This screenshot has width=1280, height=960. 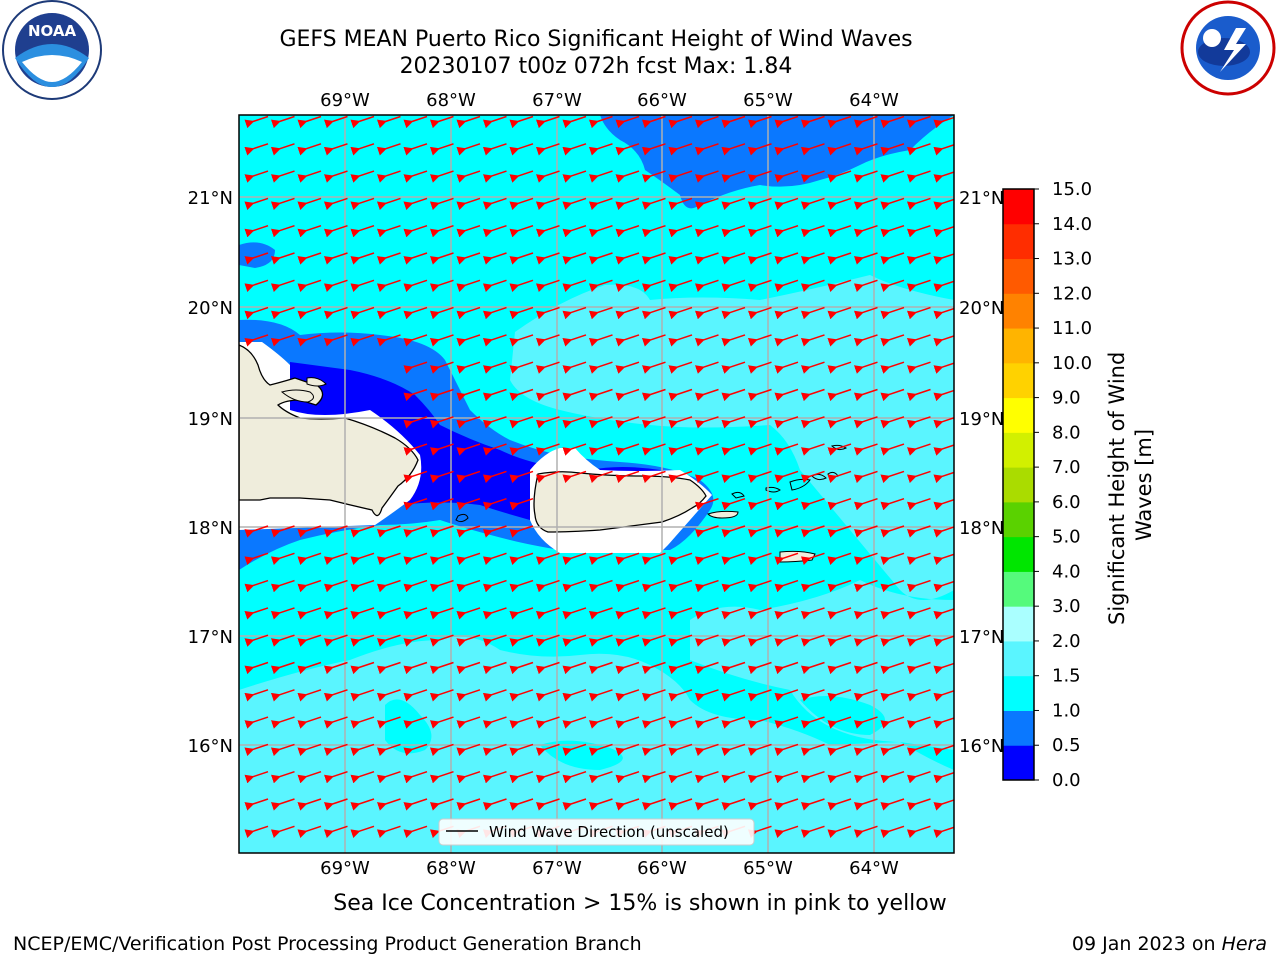 I want to click on colorbar-tick-label: 15.0, so click(x=1072, y=189).